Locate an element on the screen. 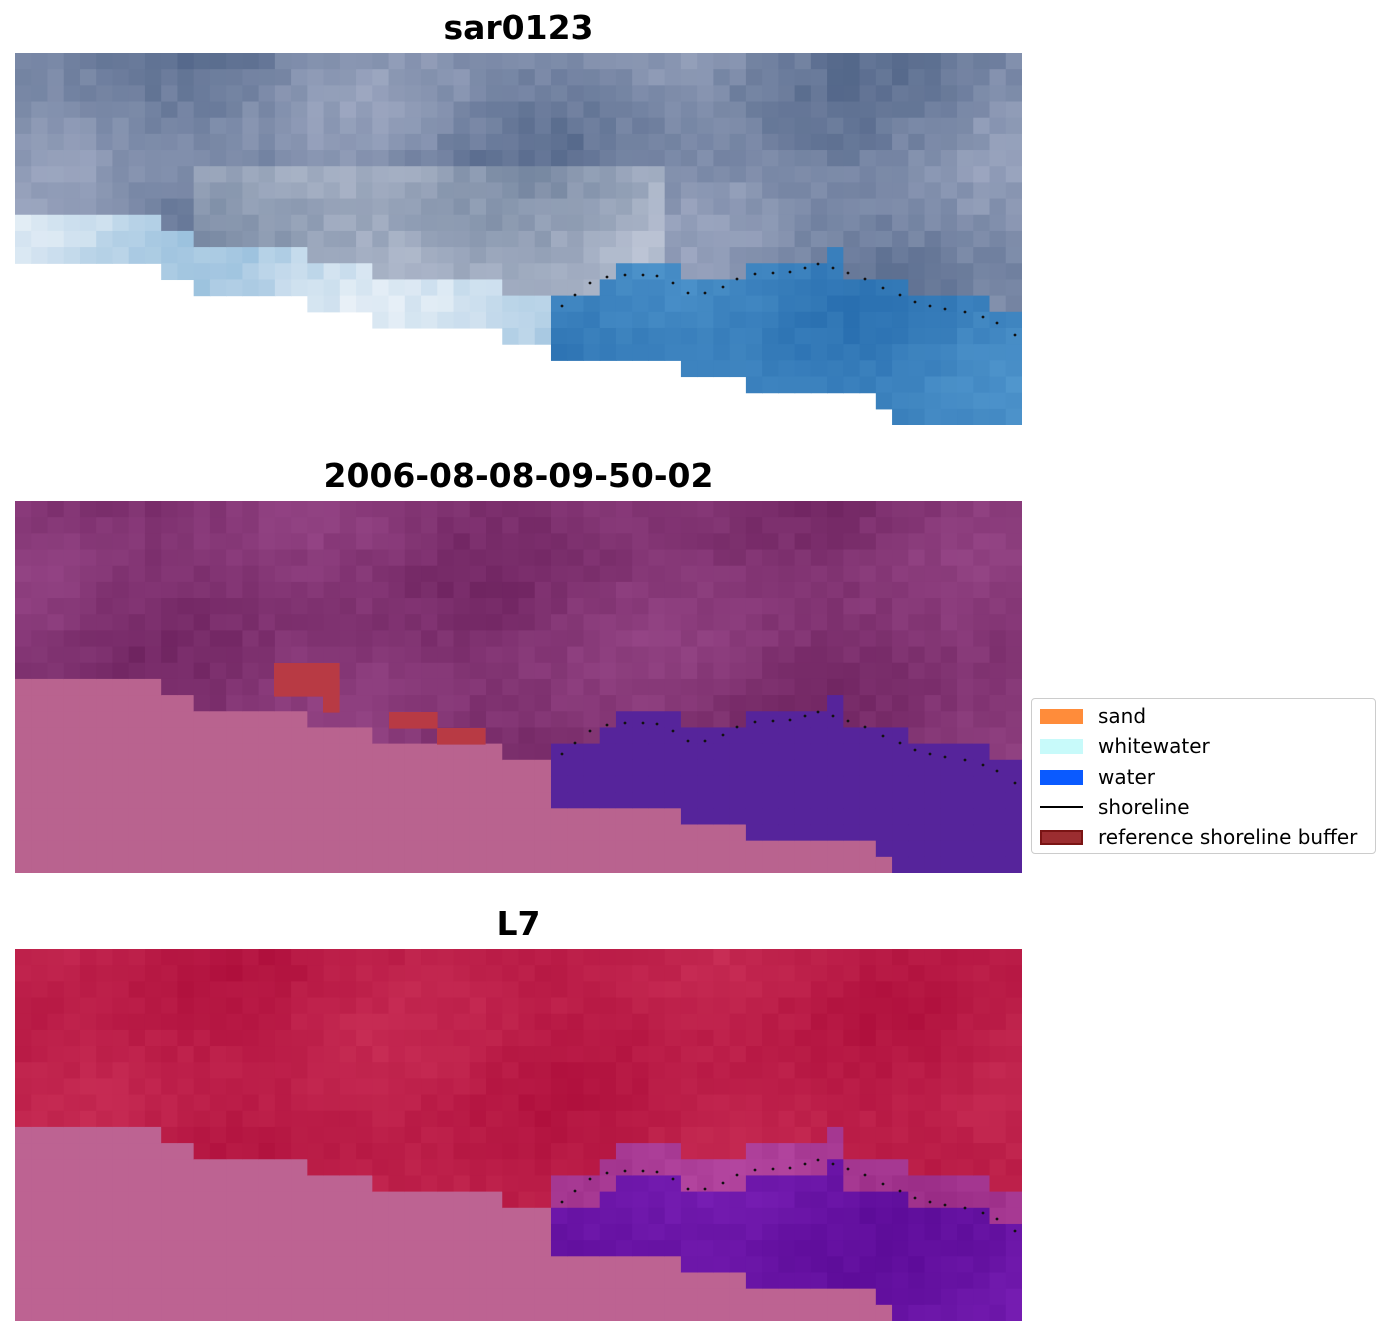 The height and width of the screenshot is (1337, 1392). water-swatch is located at coordinates (1061, 777).